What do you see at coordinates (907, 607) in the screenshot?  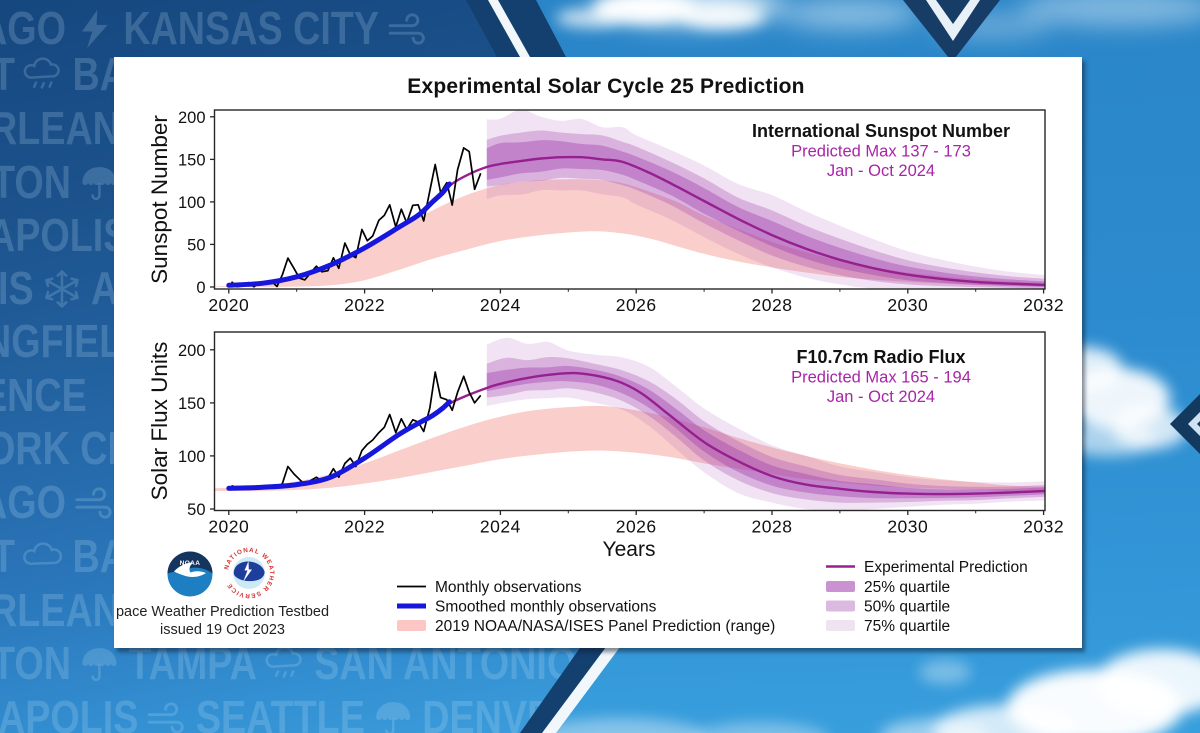 I see `svg-text: 50% quartile` at bounding box center [907, 607].